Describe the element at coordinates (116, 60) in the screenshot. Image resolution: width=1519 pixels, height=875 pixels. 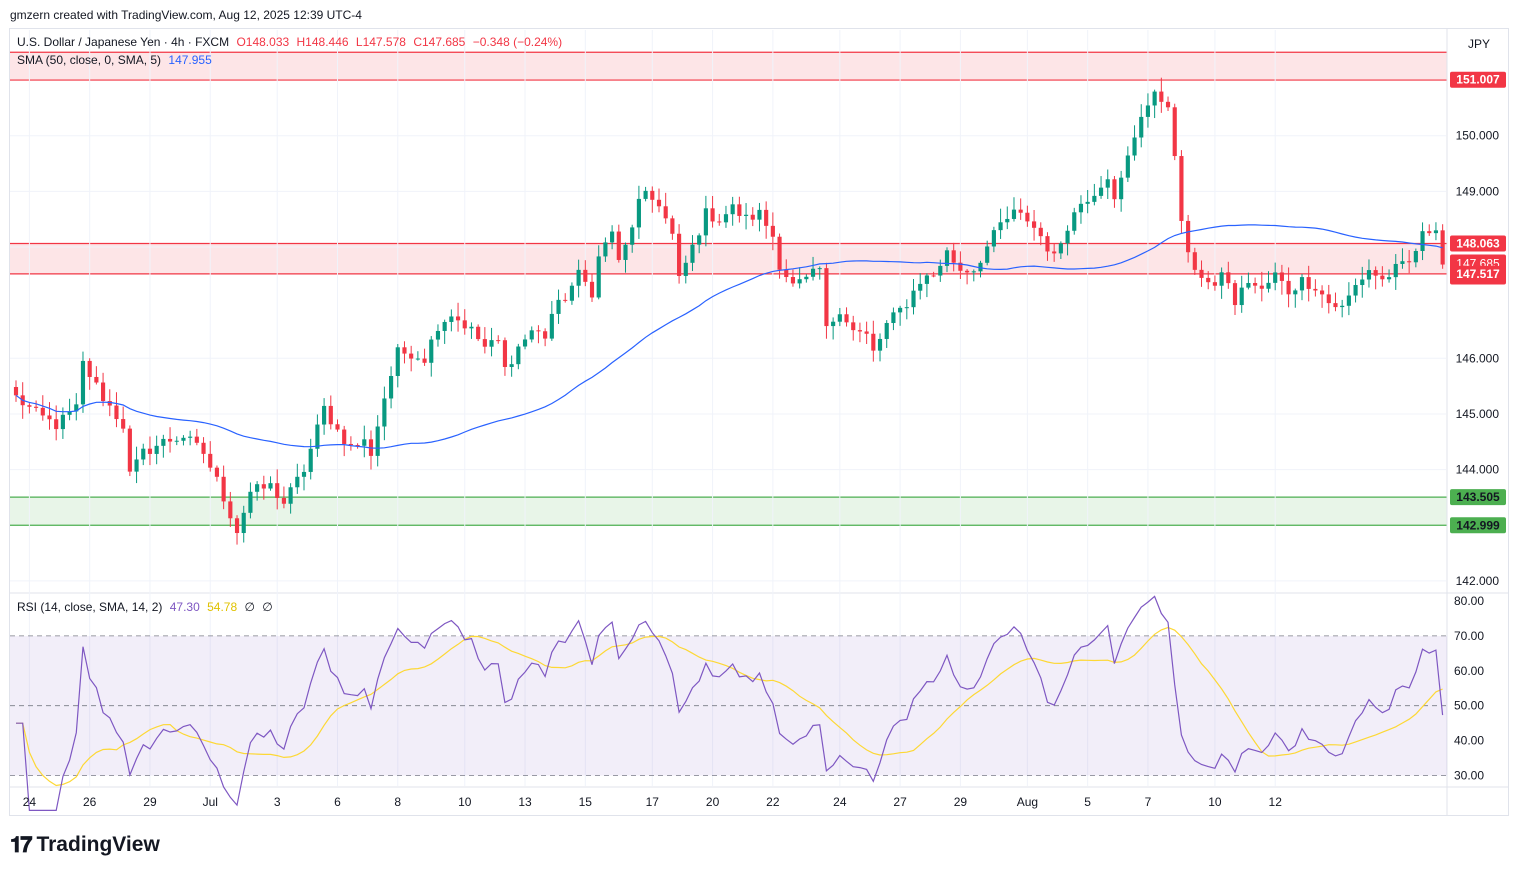
I see `sma-legend: SMA (50, close, 0, SMA, 5) 147.955` at that location.